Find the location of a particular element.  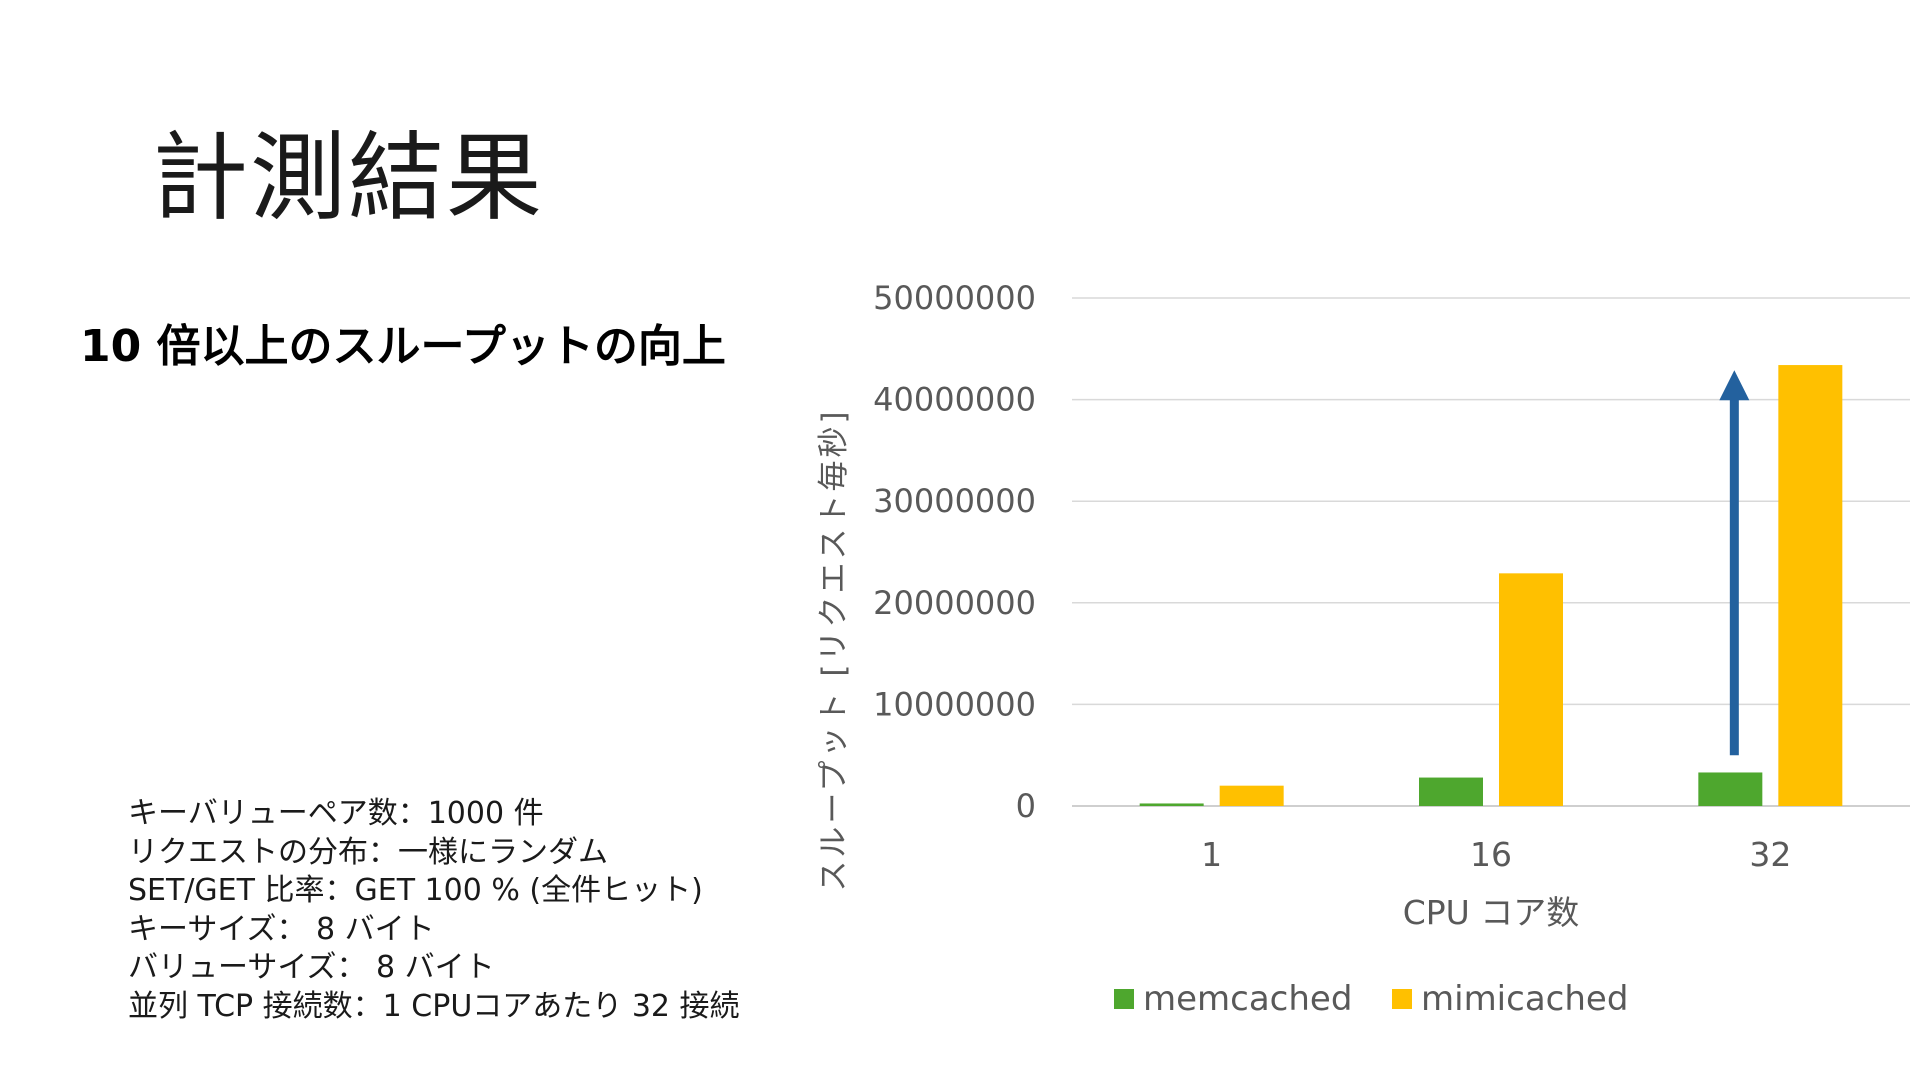

annotation is located at coordinates (1734, 563).